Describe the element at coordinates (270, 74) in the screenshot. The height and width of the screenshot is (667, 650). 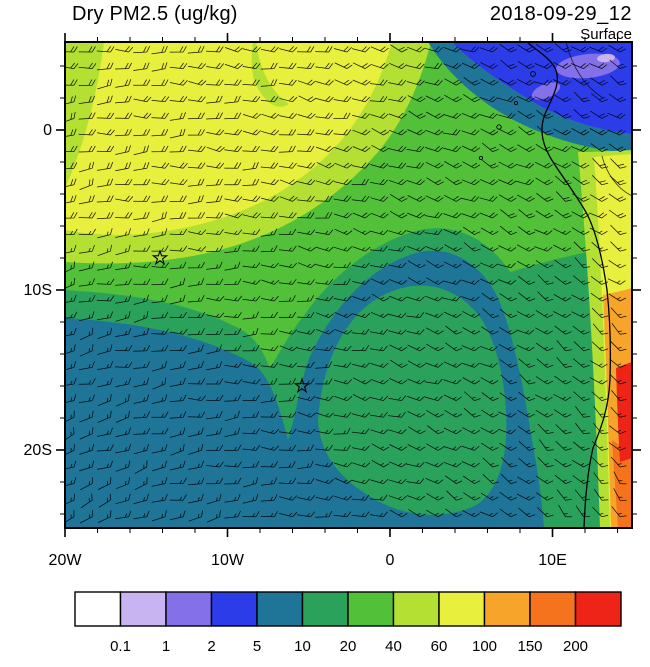
I see `contour-fill-yellow-green-notch` at that location.